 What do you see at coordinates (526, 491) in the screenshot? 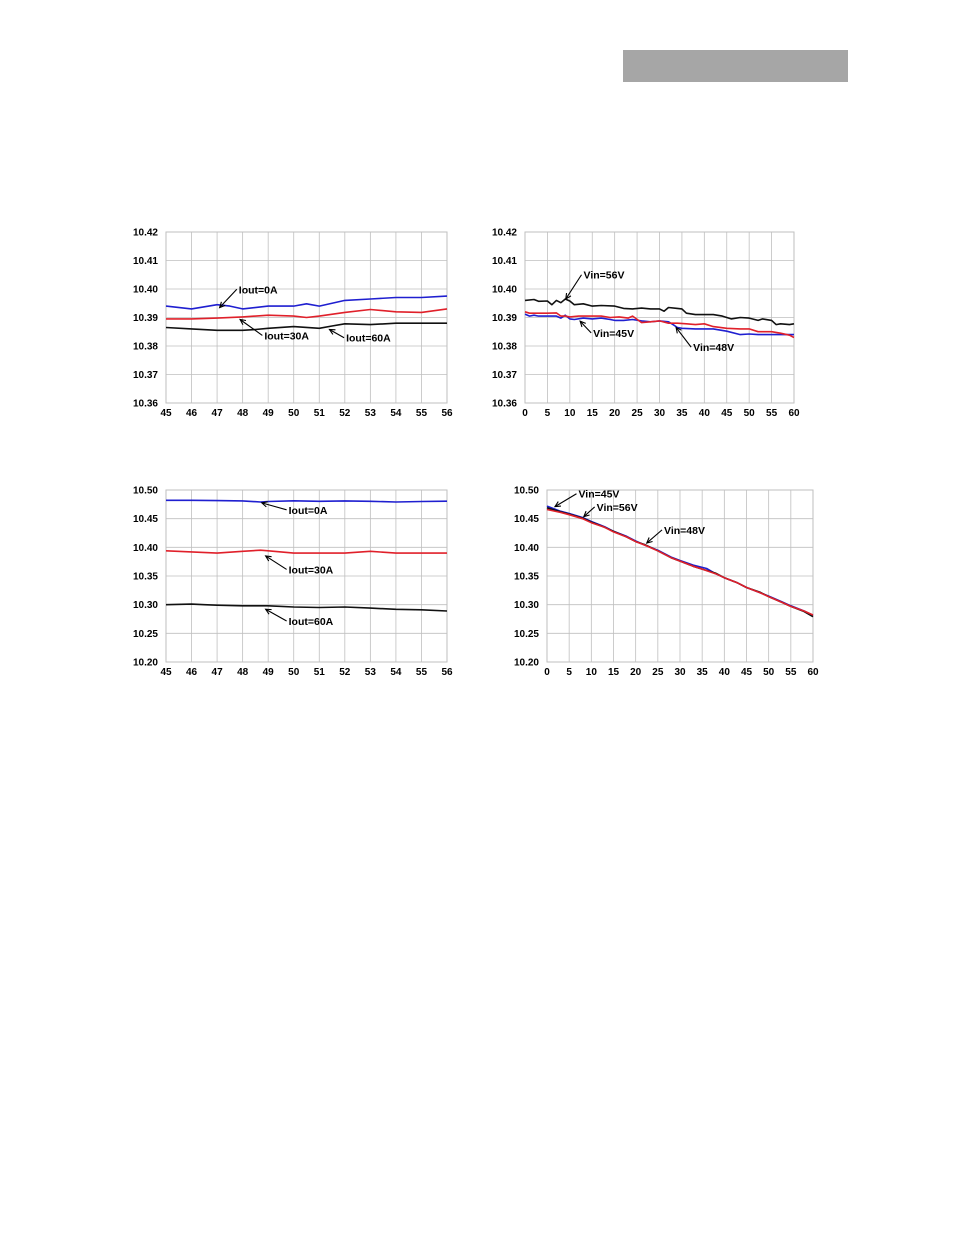
I see `y-tick-label: 10.50` at bounding box center [526, 491].